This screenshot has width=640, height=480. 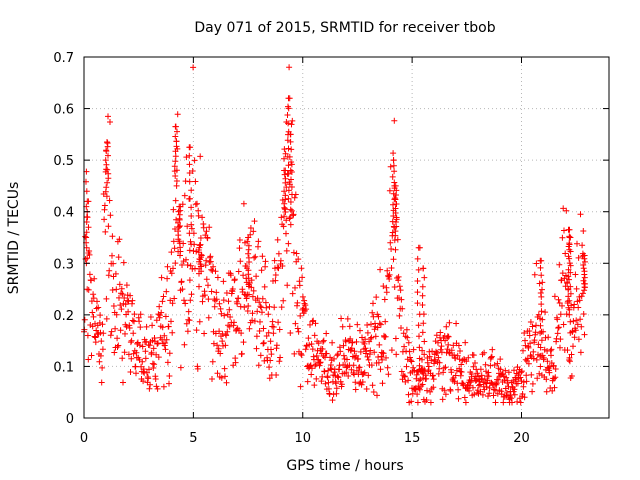 What do you see at coordinates (70, 419) in the screenshot?
I see `y-tick-label: 0` at bounding box center [70, 419].